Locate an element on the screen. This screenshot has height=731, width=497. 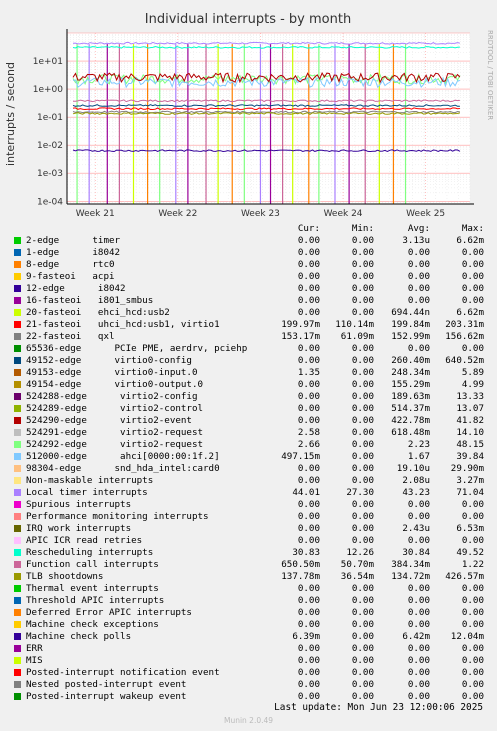
legend-max: 156.62m is located at coordinates (464, 336).